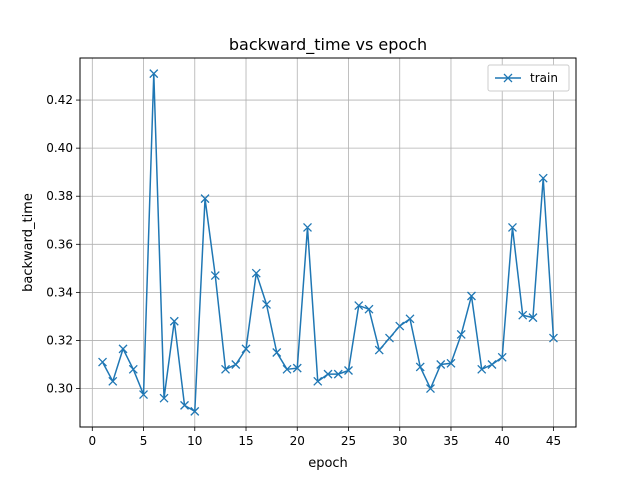 This screenshot has width=640, height=485. What do you see at coordinates (297, 441) in the screenshot?
I see `x-tick-label: 20` at bounding box center [297, 441].